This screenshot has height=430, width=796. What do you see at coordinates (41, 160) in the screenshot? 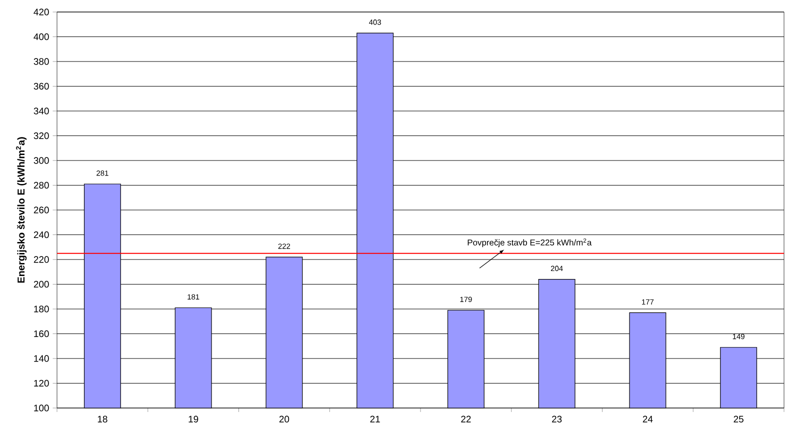
I see `y-tick-label: 300` at bounding box center [41, 160].